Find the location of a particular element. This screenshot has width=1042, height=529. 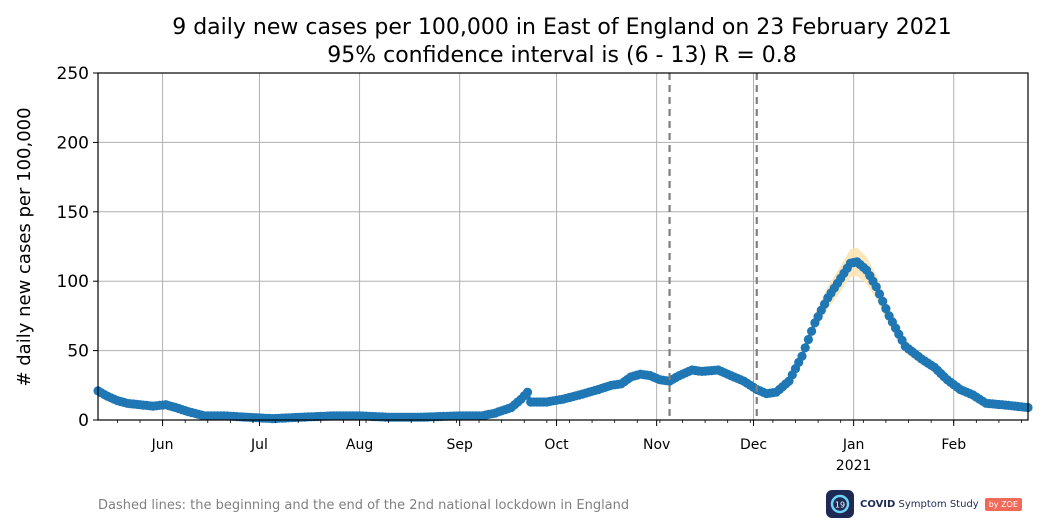

x-tick-label: Jan is located at coordinates (853, 445).